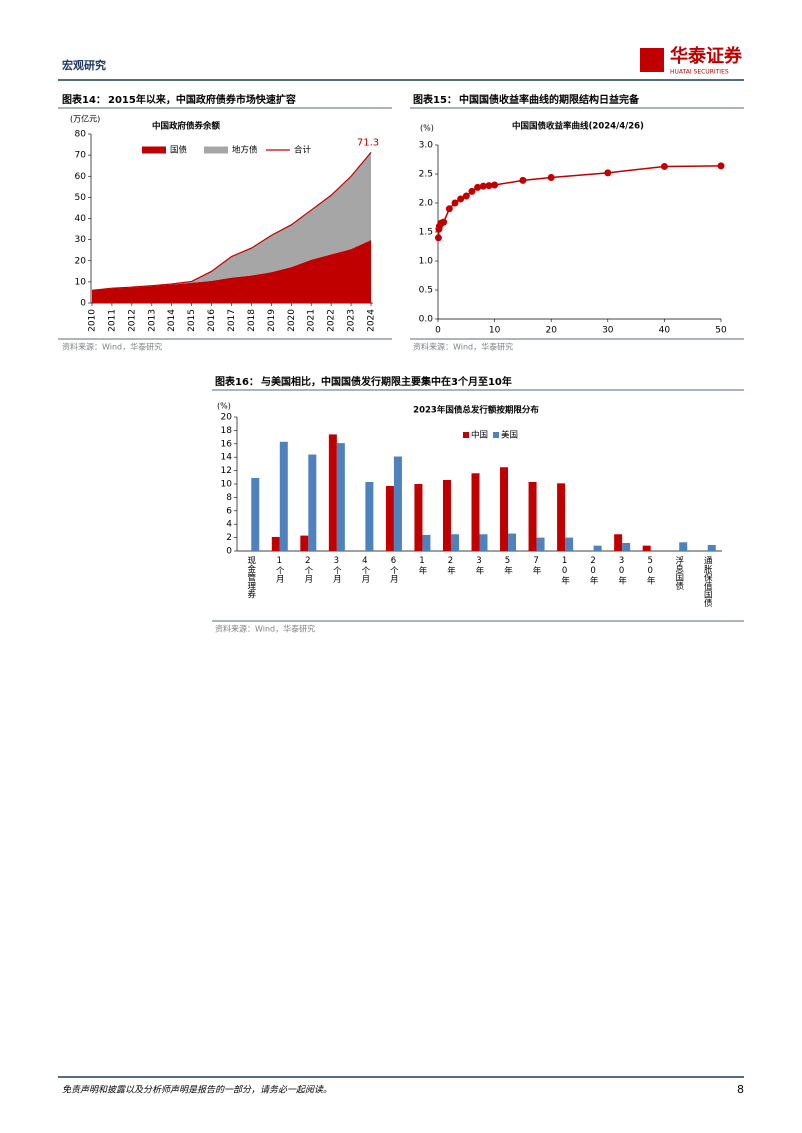  Describe the element at coordinates (438, 331) in the screenshot. I see `x-tick-label: 0` at that location.